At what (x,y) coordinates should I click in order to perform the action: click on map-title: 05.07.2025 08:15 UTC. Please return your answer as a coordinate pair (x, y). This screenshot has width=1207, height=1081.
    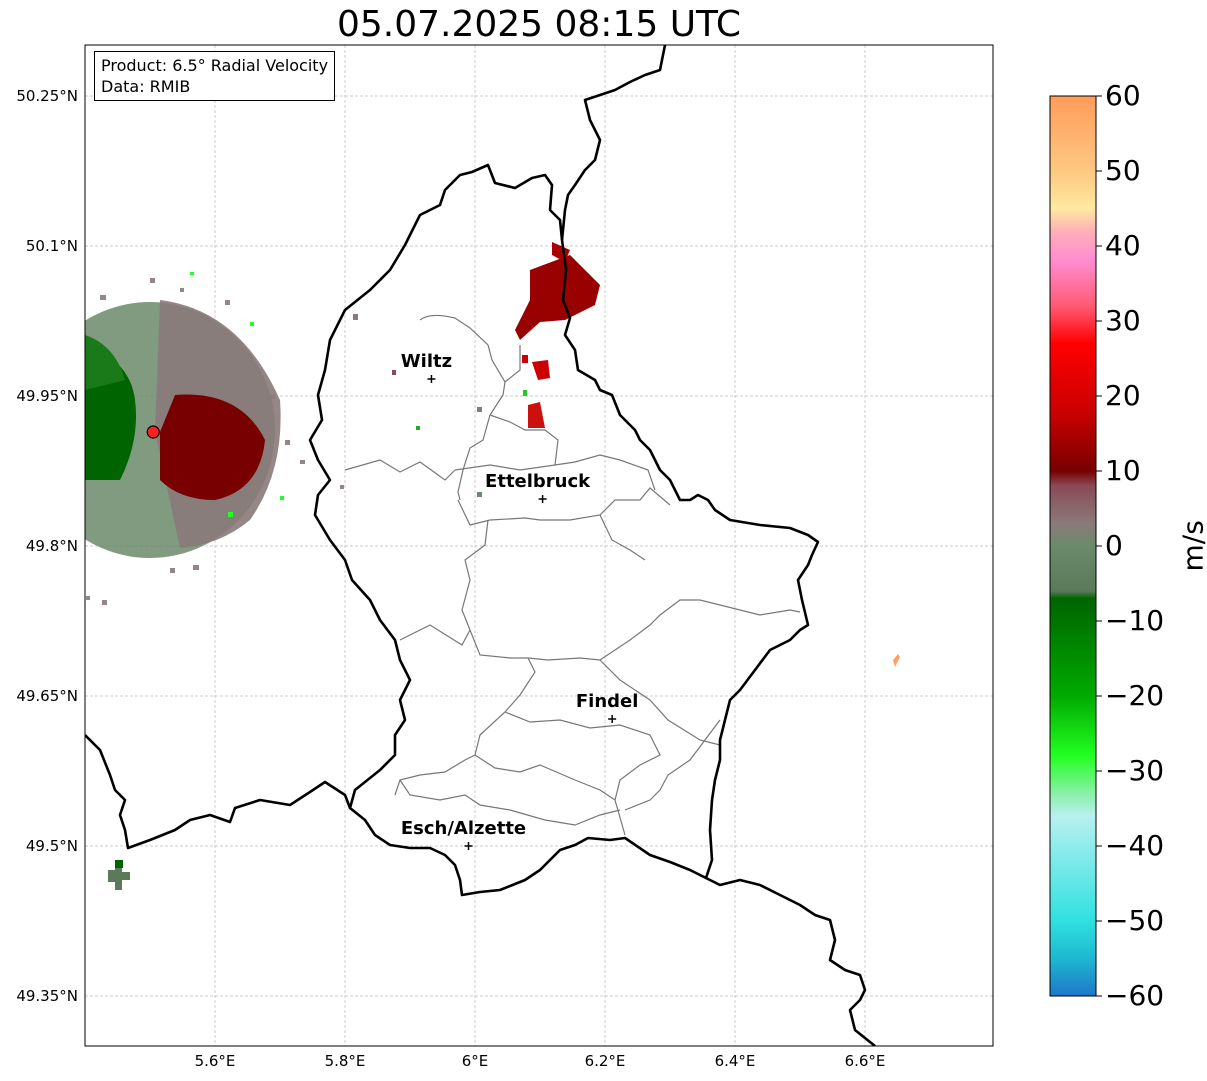
    Looking at the image, I should click on (539, 24).